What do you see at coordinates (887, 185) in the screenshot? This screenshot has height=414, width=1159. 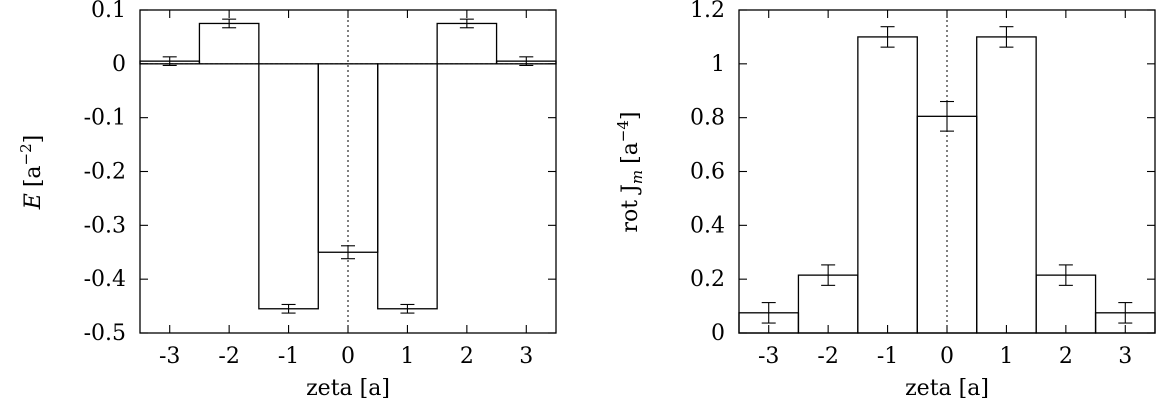 I see `rotation-bar--1` at bounding box center [887, 185].